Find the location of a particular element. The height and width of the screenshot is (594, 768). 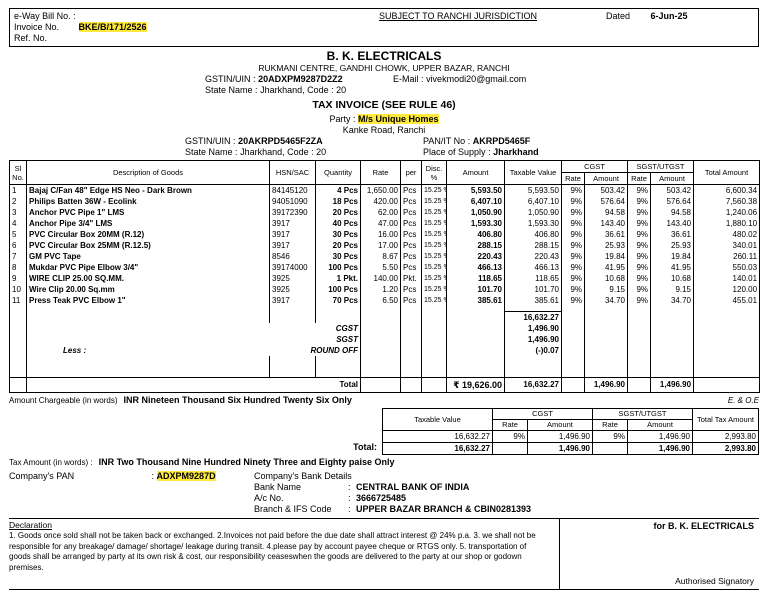

item-cgst-amount: 10.68 is located at coordinates (606, 278).